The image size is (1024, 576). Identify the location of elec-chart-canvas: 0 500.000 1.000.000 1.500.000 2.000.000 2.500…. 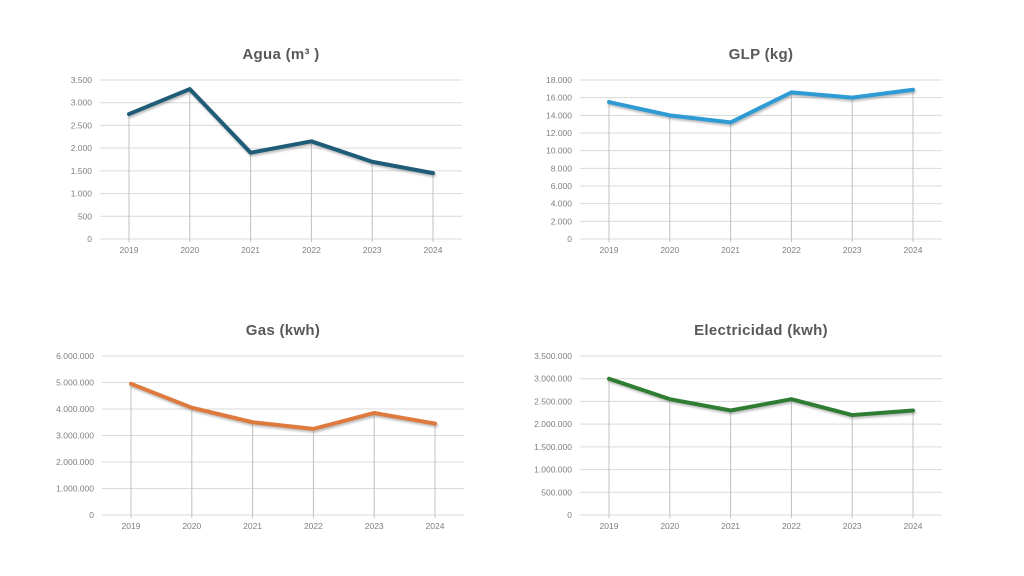
(738, 441).